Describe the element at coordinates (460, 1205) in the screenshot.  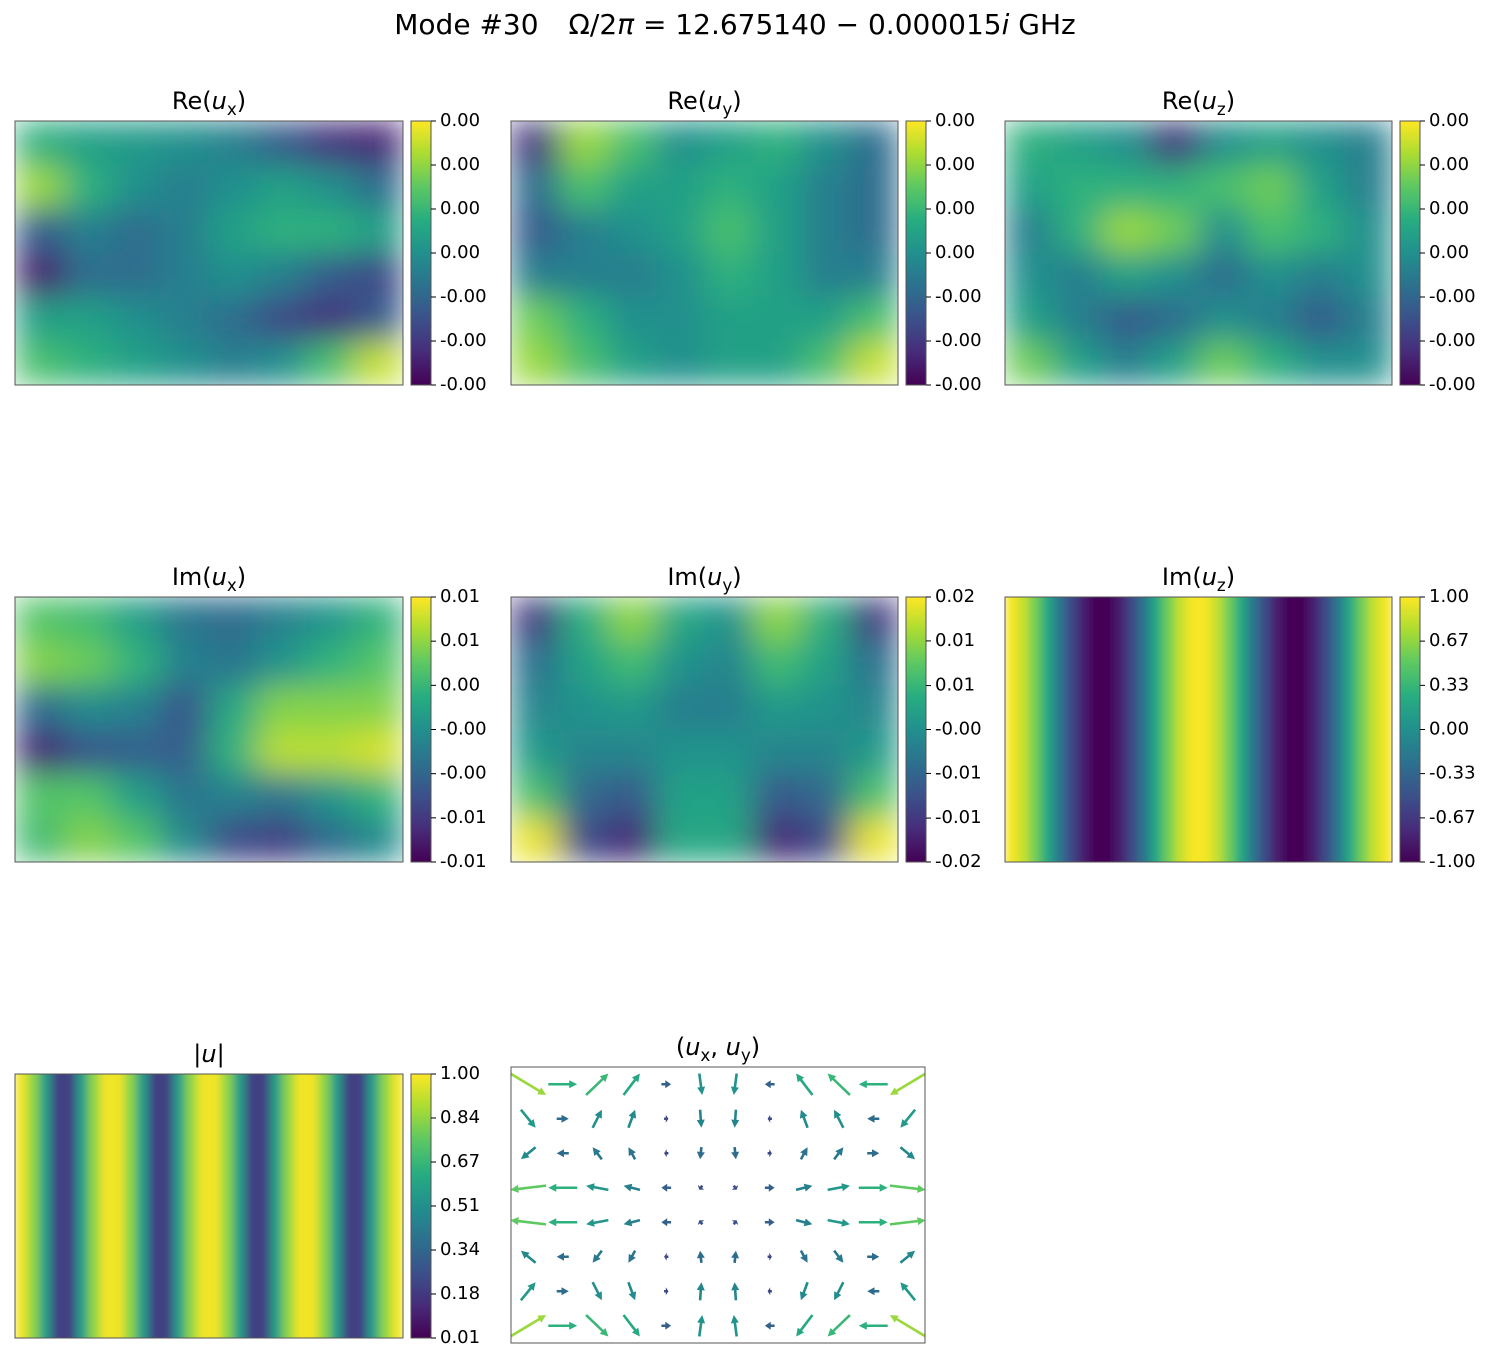
I see `colorbar-tick-label: 0.51` at that location.